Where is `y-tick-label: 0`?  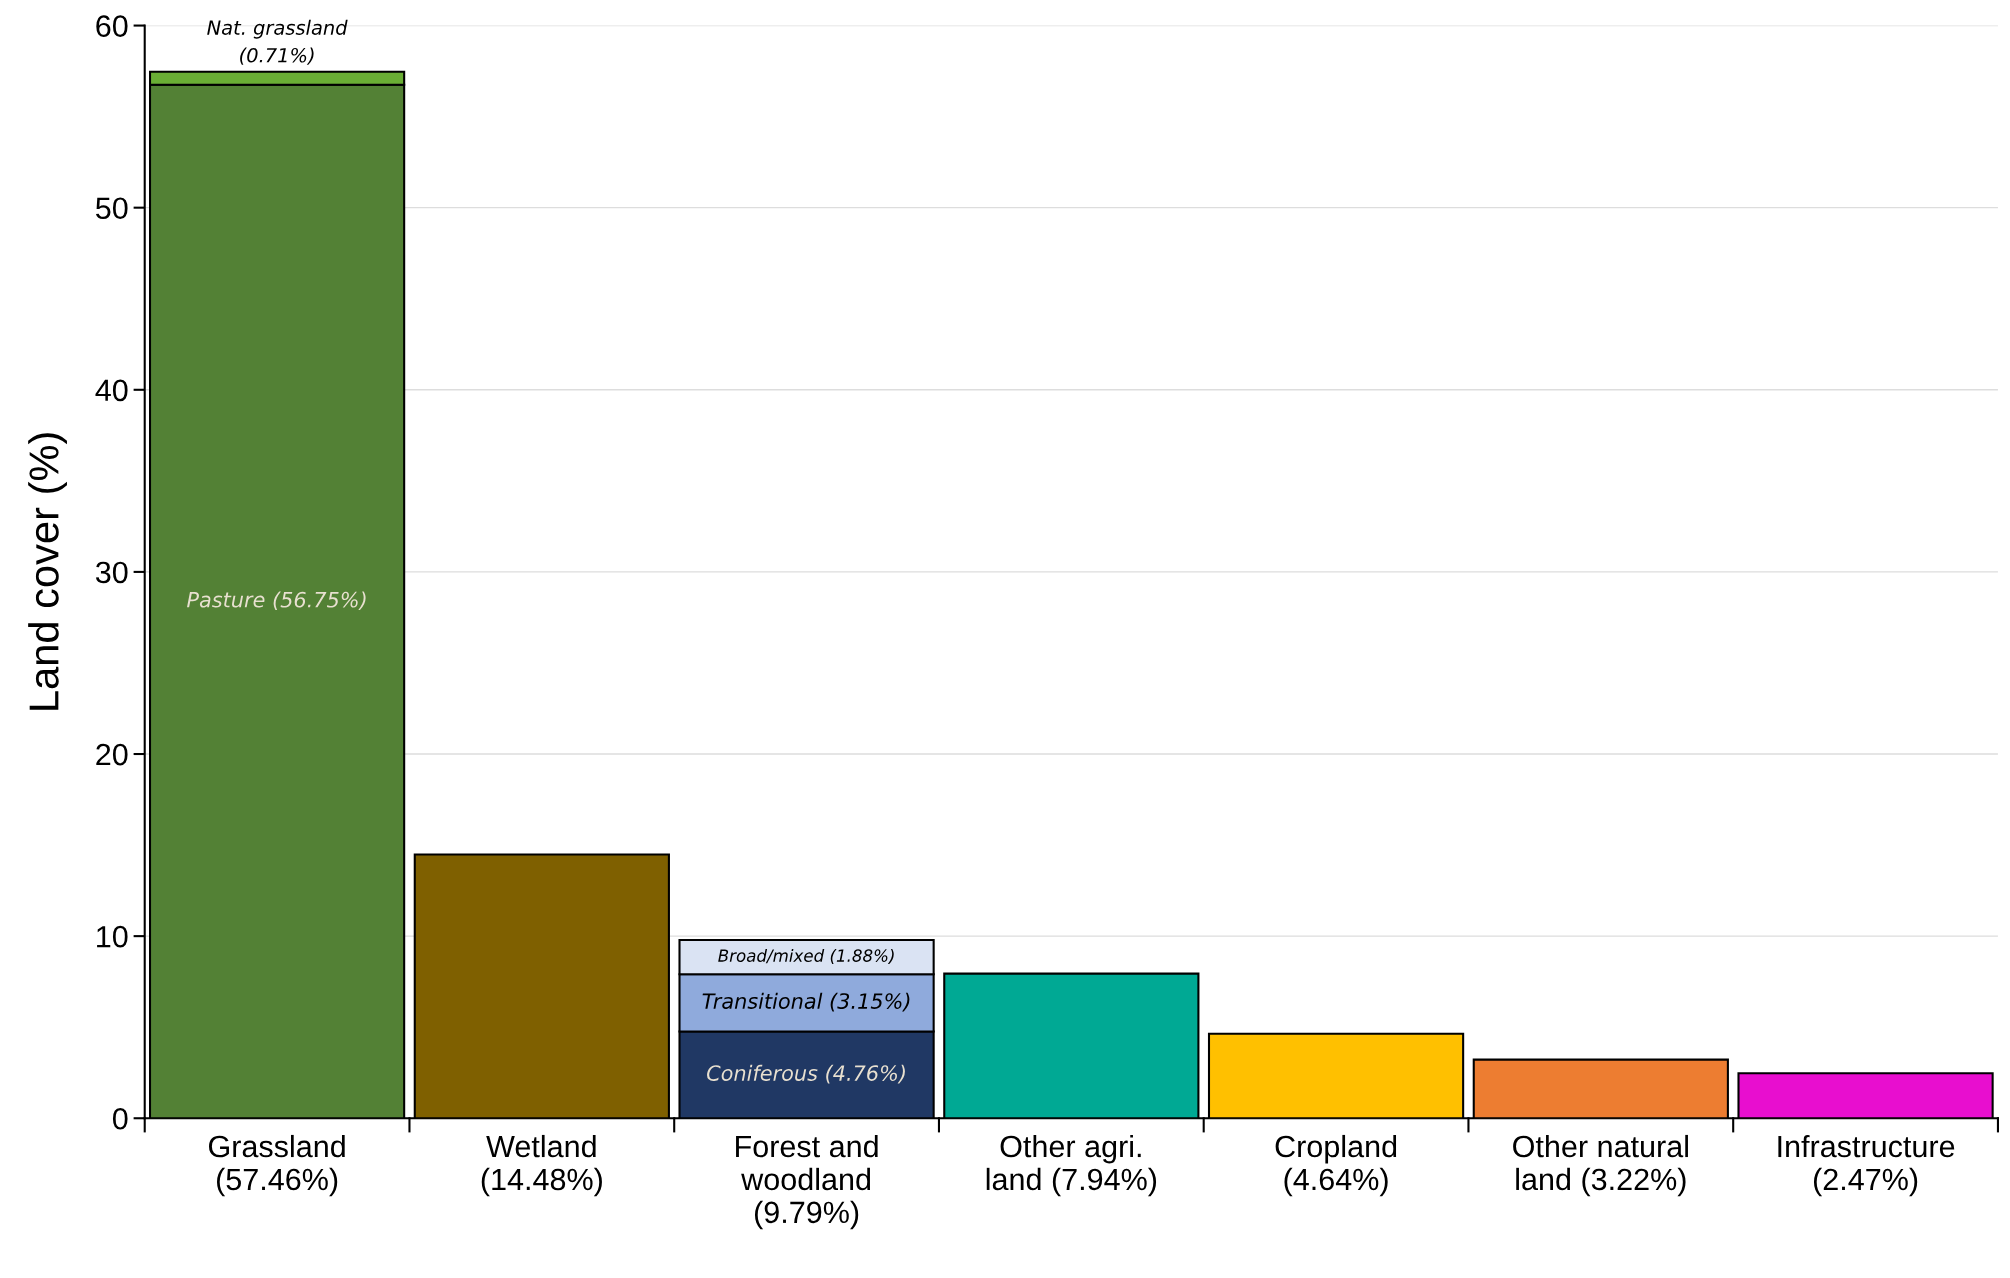
y-tick-label: 0 is located at coordinates (120, 1118).